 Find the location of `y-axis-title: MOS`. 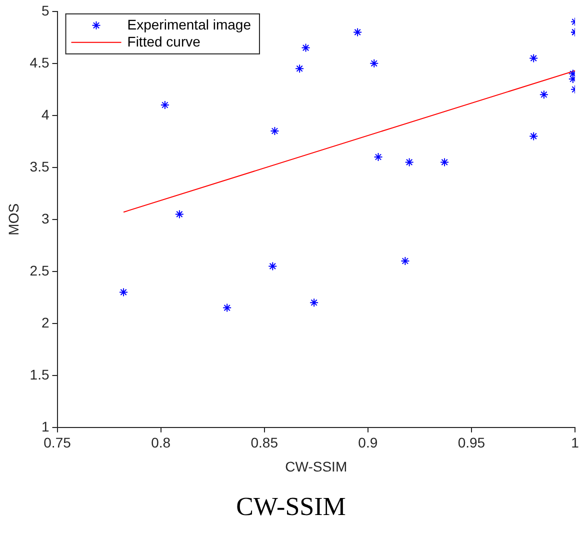

y-axis-title: MOS is located at coordinates (13, 219).